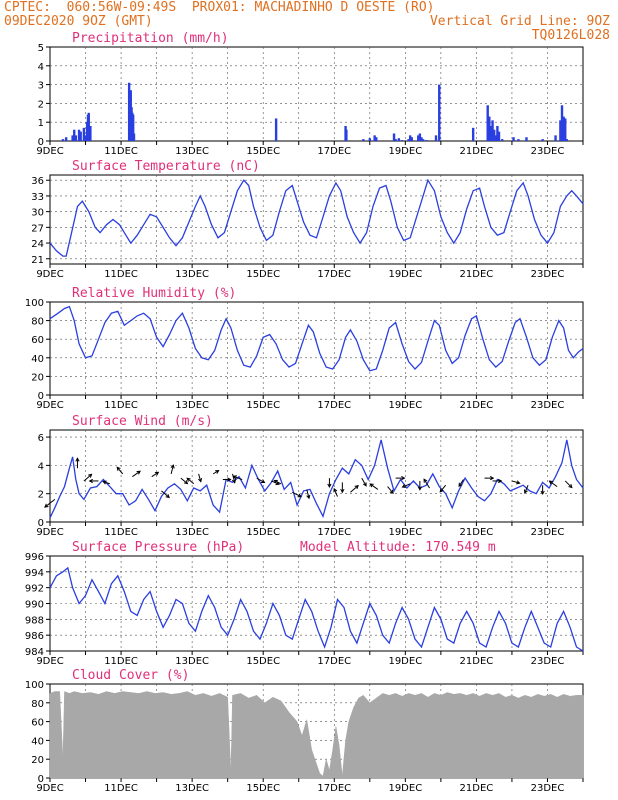  What do you see at coordinates (121, 661) in the screenshot?
I see `pressure-xtick-label: 11DEC` at bounding box center [121, 661].